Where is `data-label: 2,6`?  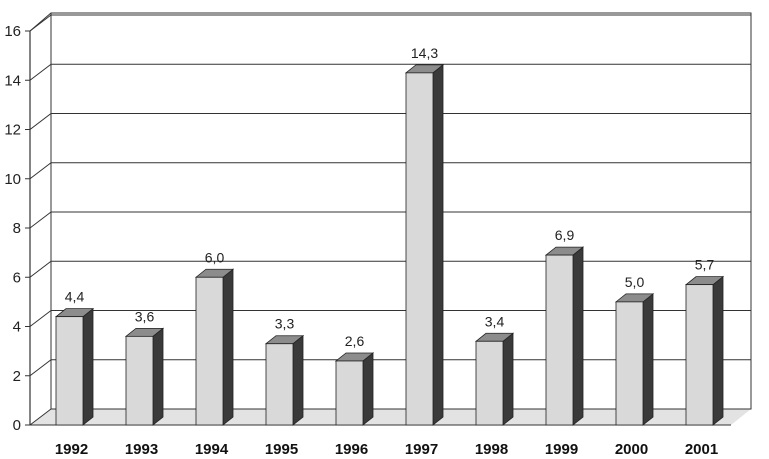 data-label: 2,6 is located at coordinates (355, 341).